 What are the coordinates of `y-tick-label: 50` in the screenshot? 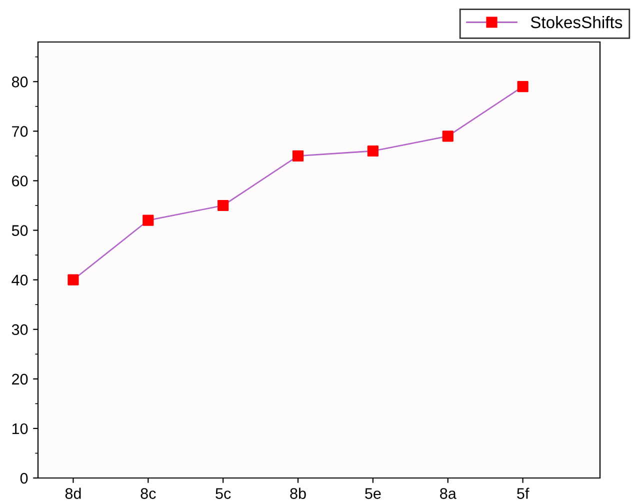 It's located at (20, 230).